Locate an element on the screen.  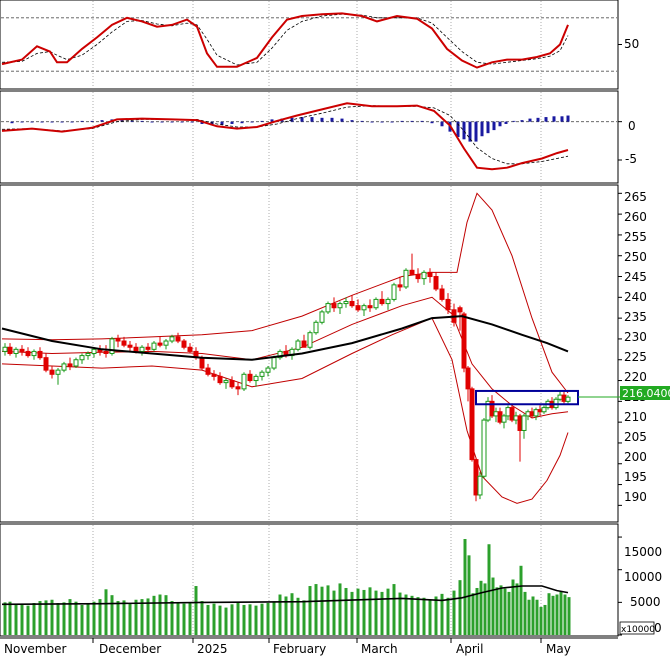
price-tick-label: 205 is located at coordinates (635, 437).